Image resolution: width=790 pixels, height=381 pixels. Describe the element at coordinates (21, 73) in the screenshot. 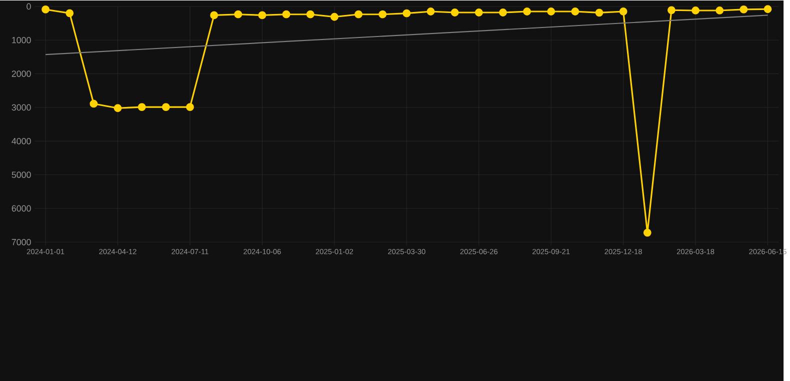

I see `y-tick-label: 2000` at that location.